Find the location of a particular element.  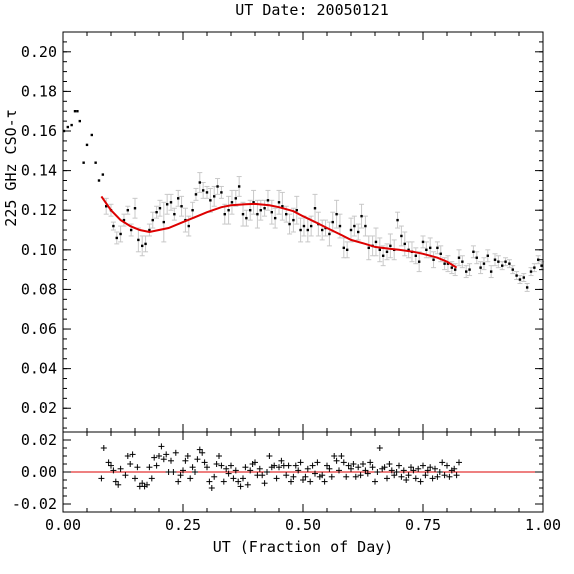

residual-point-layer is located at coordinates (280, 467).